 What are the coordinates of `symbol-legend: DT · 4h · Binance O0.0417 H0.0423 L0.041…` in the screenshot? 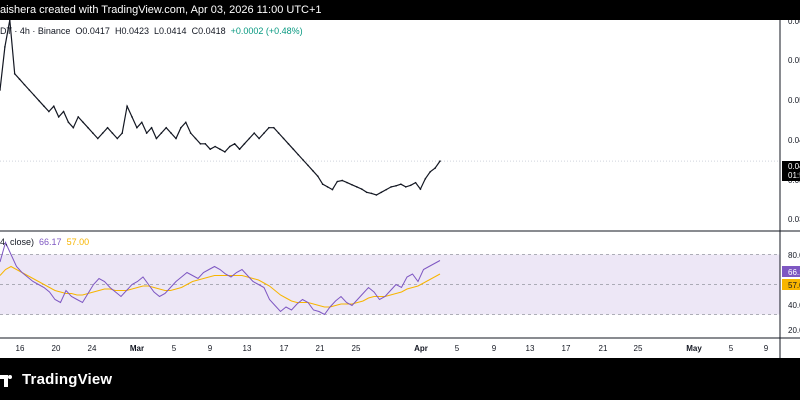 It's located at (151, 31).